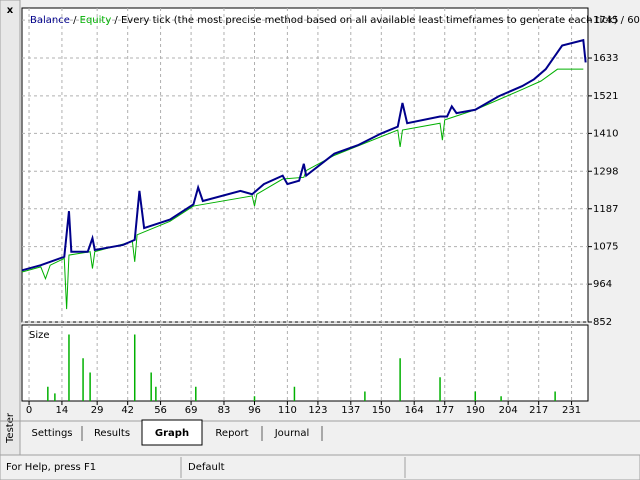 The width and height of the screenshot is (640, 480). What do you see at coordinates (317, 410) in the screenshot?
I see `x-tick-label: 123` at bounding box center [317, 410].